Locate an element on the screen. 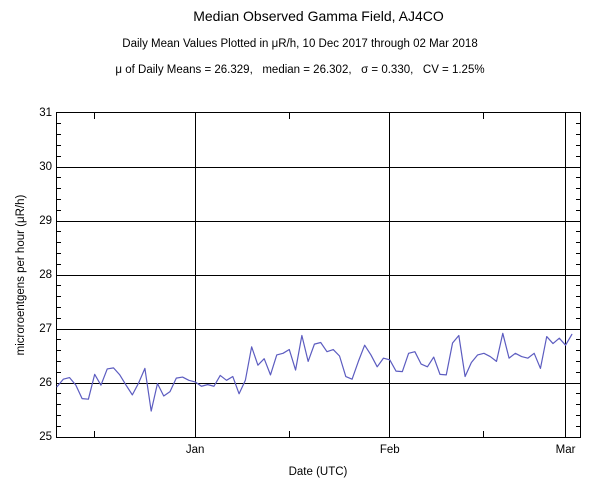 Image resolution: width=600 pixels, height=496 pixels. x-tick-label-feb: Feb is located at coordinates (389, 450).